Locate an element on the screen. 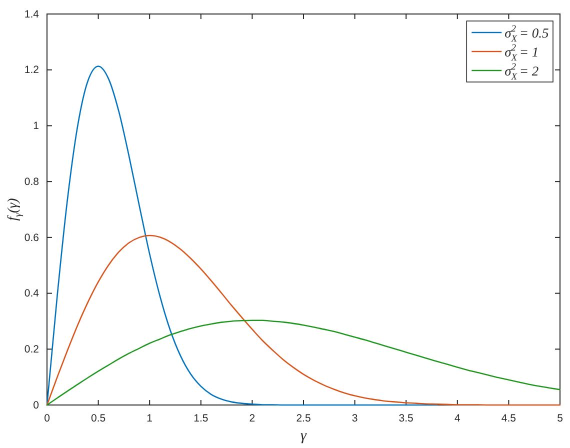 Image resolution: width=570 pixels, height=448 pixels. x-tick-label: 3 is located at coordinates (355, 418).